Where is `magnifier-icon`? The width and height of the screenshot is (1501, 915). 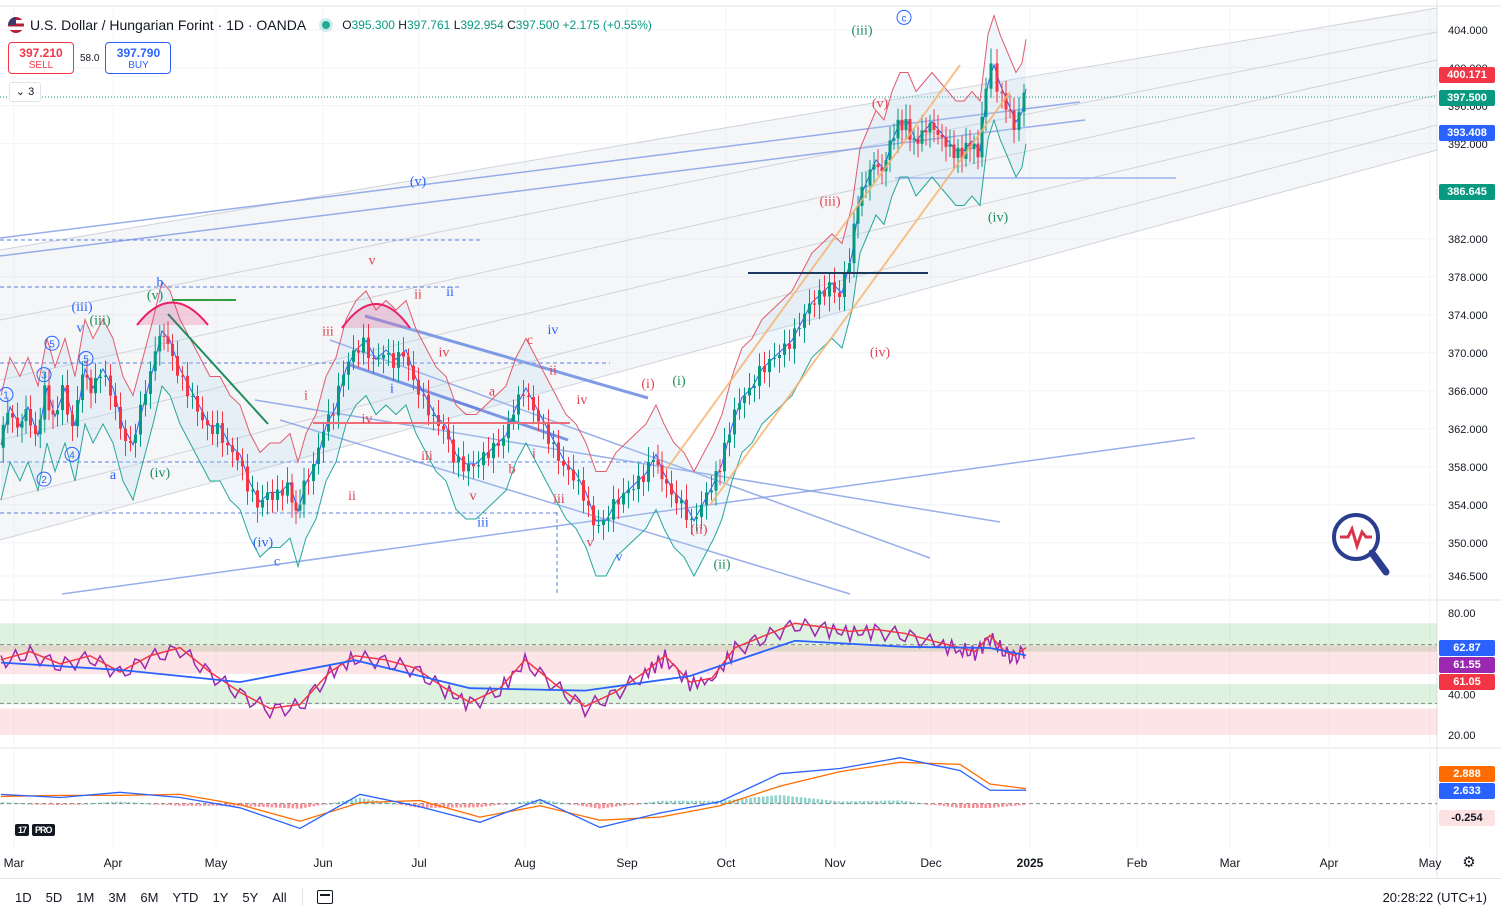 magnifier-icon is located at coordinates (1361, 544).